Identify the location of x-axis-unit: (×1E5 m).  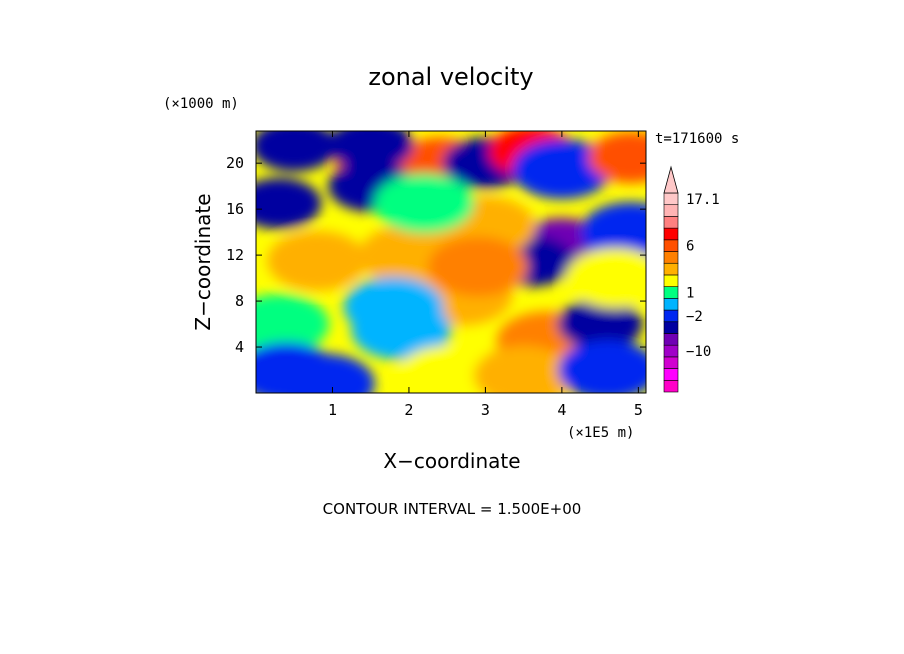
(600, 433).